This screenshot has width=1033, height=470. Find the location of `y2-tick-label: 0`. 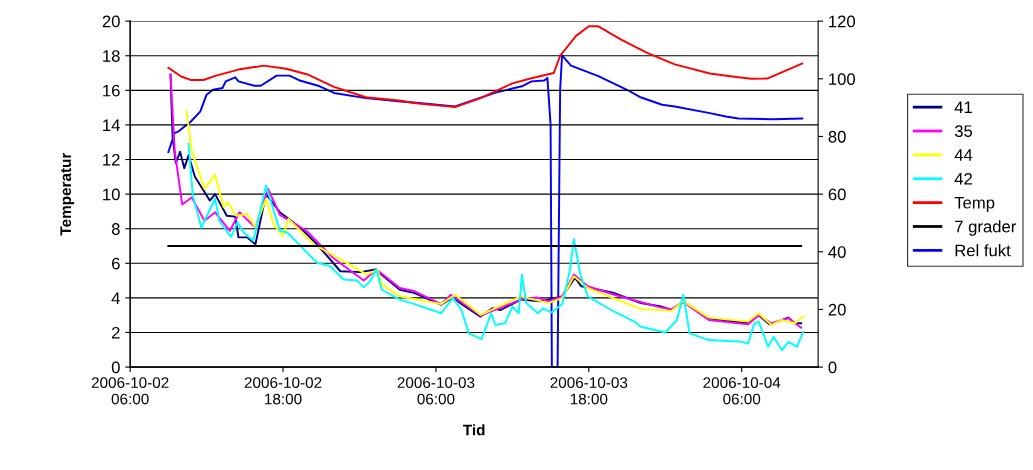

y2-tick-label: 0 is located at coordinates (832, 367).